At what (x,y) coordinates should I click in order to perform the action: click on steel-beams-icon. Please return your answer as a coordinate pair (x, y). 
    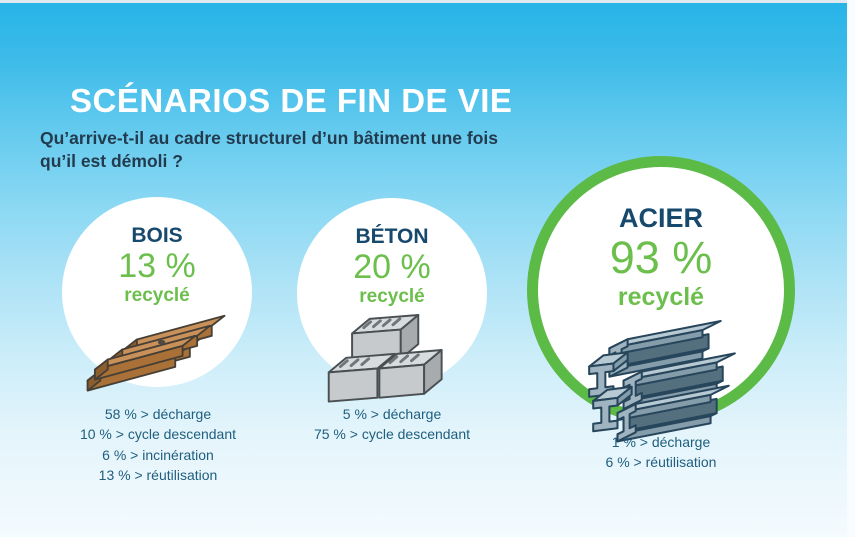
    Looking at the image, I should click on (661, 382).